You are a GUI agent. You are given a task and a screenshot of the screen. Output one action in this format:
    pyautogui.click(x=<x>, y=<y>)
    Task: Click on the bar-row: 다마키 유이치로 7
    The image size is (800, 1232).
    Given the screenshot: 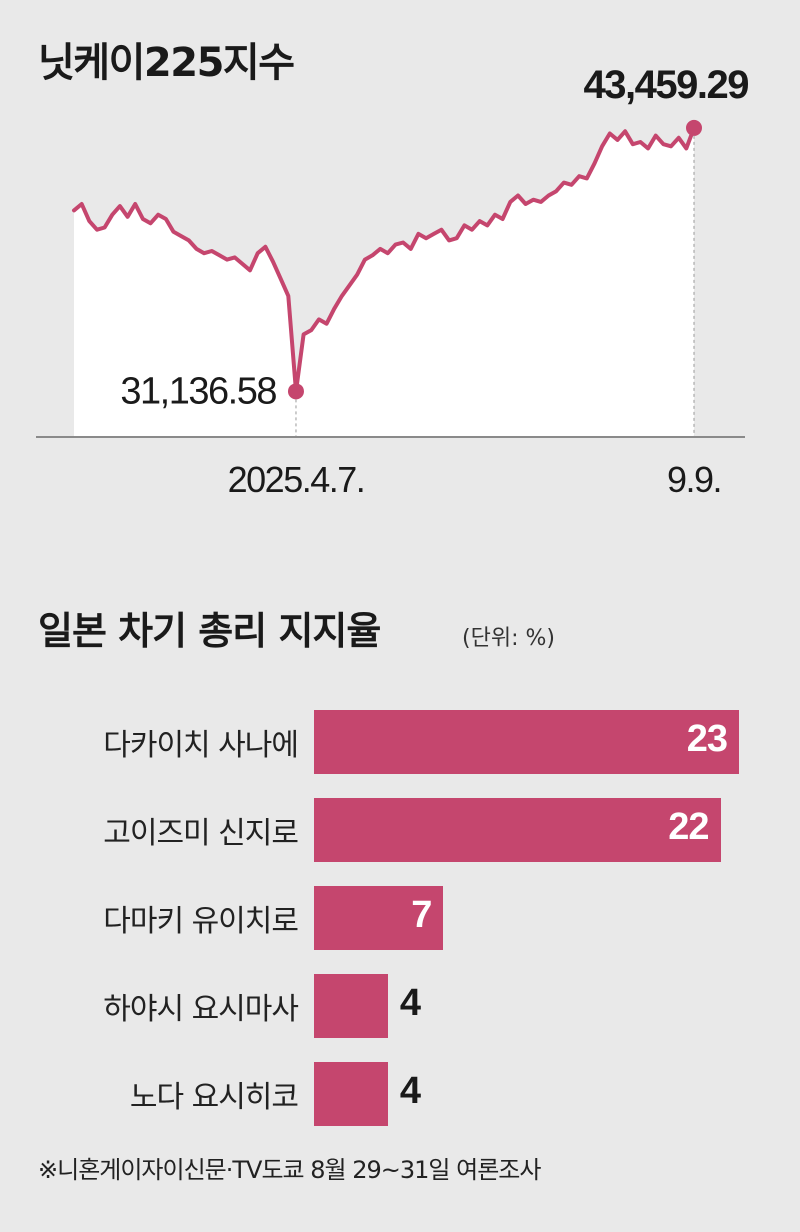 What is the action you would take?
    pyautogui.click(x=400, y=918)
    